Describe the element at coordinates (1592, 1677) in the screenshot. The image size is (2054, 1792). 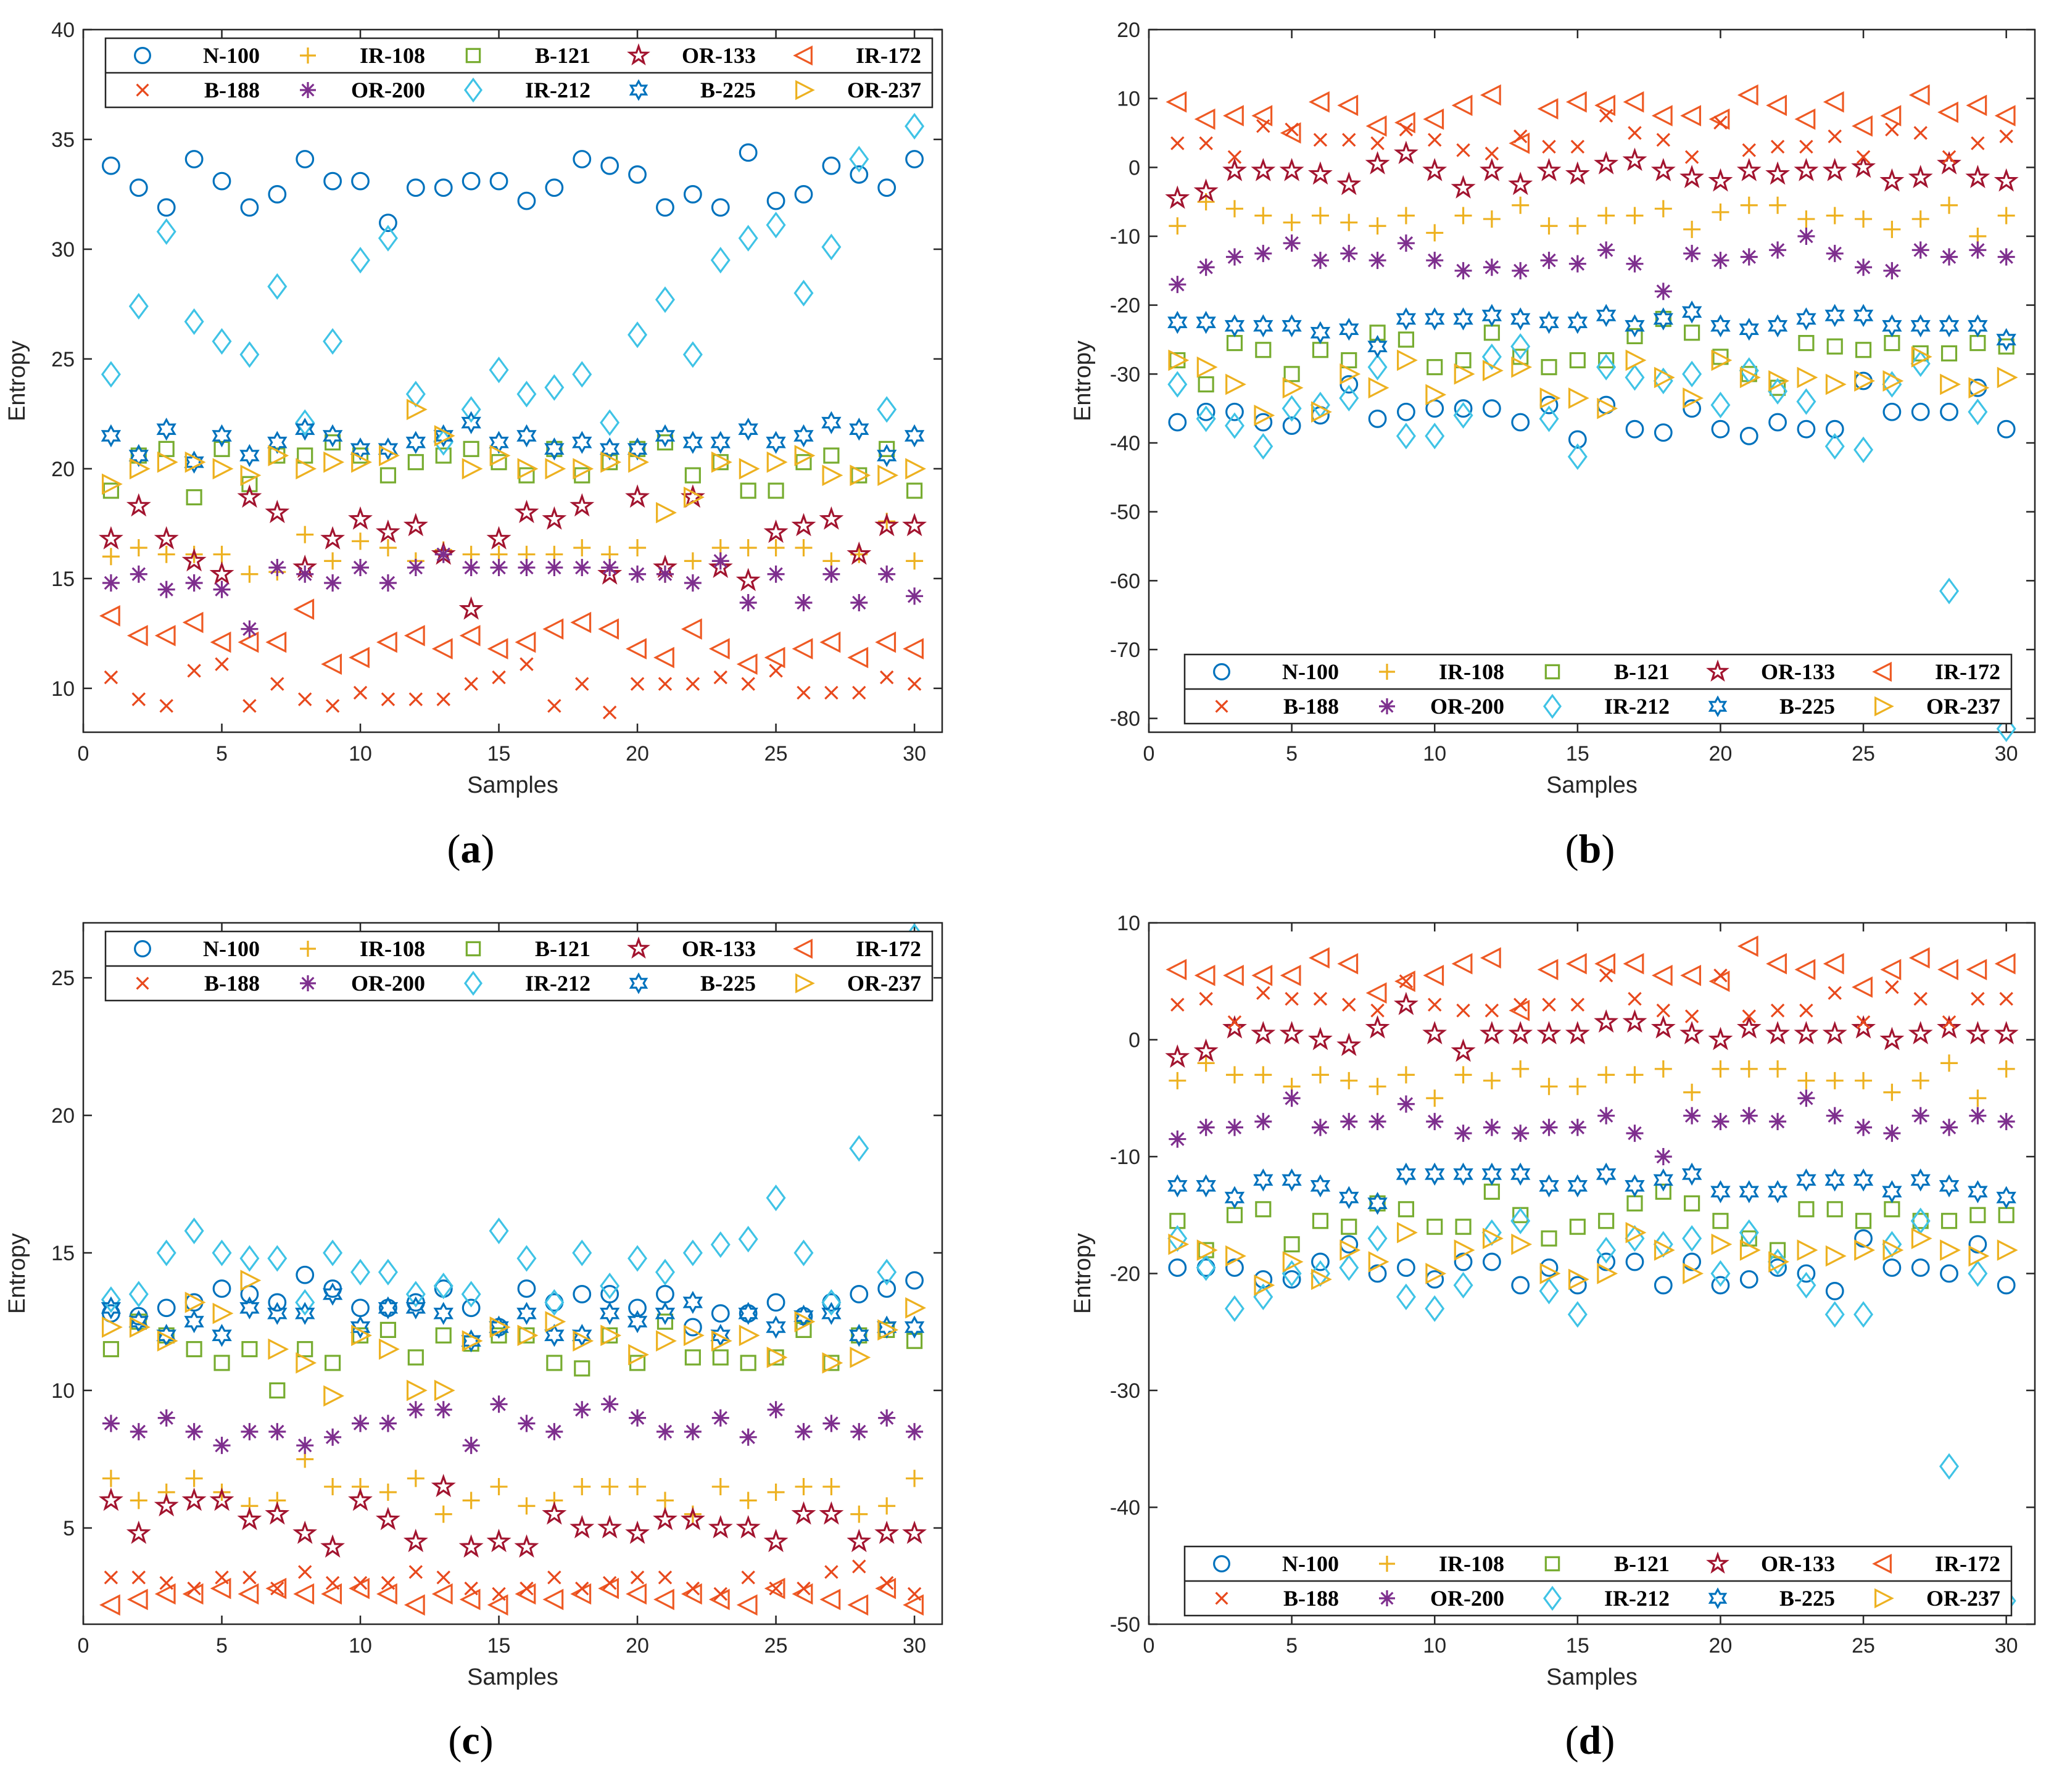
I see `x-axis-title: Samples` at that location.